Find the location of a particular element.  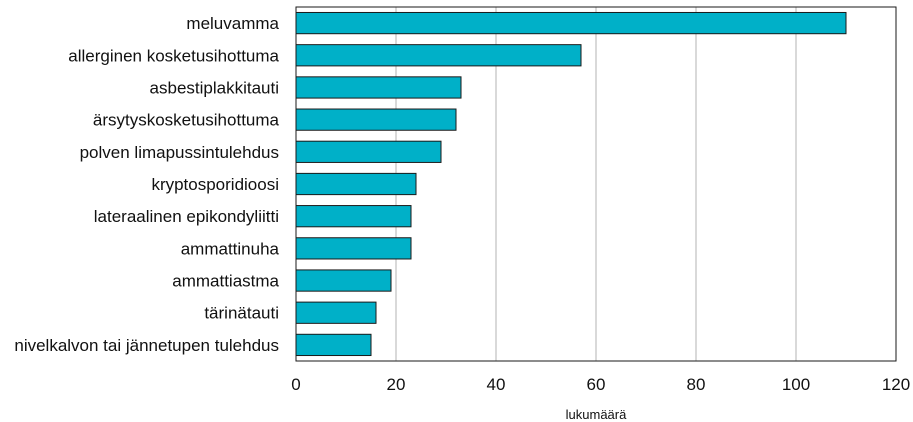

category-label: meluvamma is located at coordinates (232, 23).